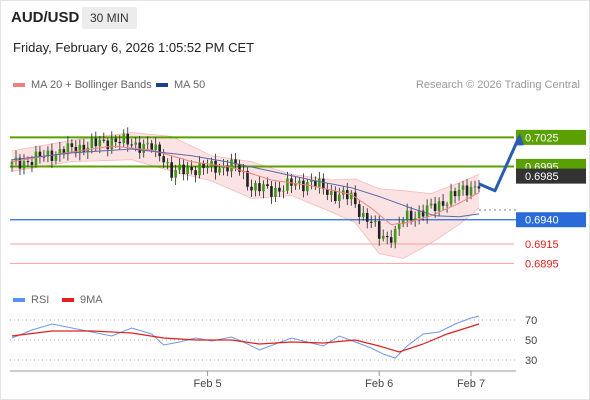 This screenshot has height=400, width=590. Describe the element at coordinates (208, 384) in the screenshot. I see `time-tick-label: Feb 5` at that location.